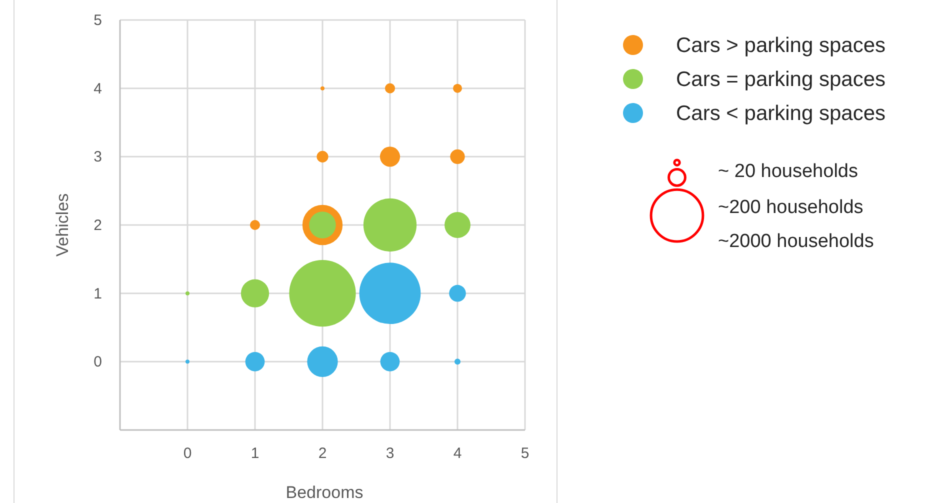 The width and height of the screenshot is (950, 503). Describe the element at coordinates (457, 453) in the screenshot. I see `x-tick-label: 4` at that location.